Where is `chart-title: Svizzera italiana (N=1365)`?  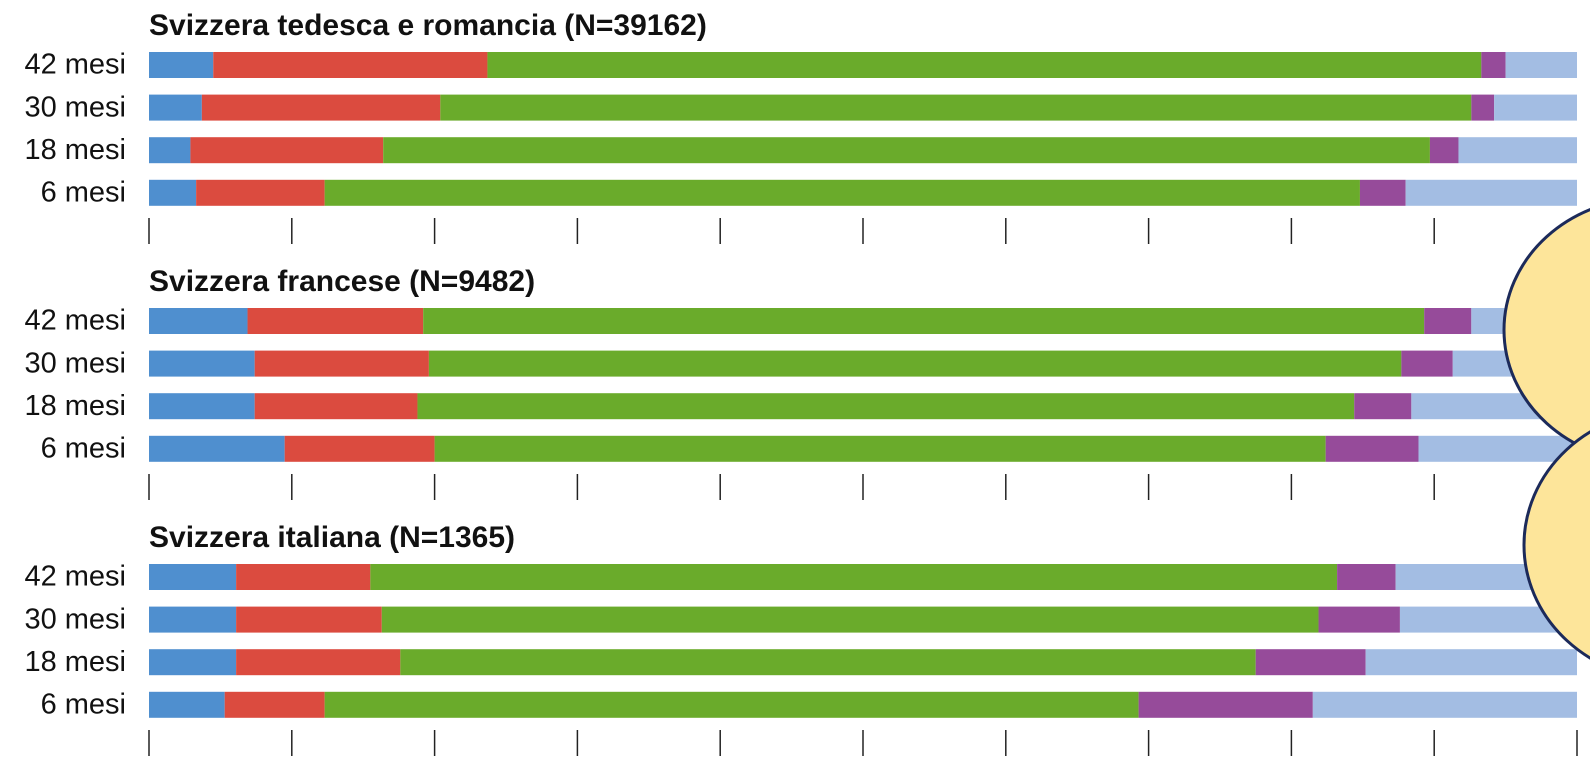 chart-title: Svizzera italiana (N=1365) is located at coordinates (332, 537).